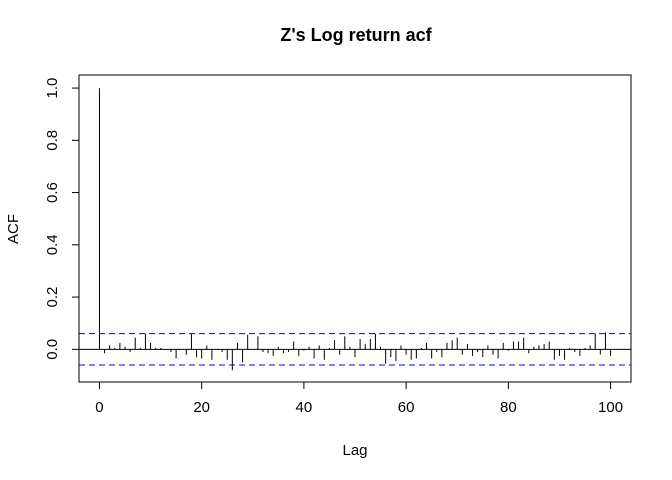 The image size is (672, 480). What do you see at coordinates (52, 349) in the screenshot?
I see `y-tick-label: 0.0` at bounding box center [52, 349].